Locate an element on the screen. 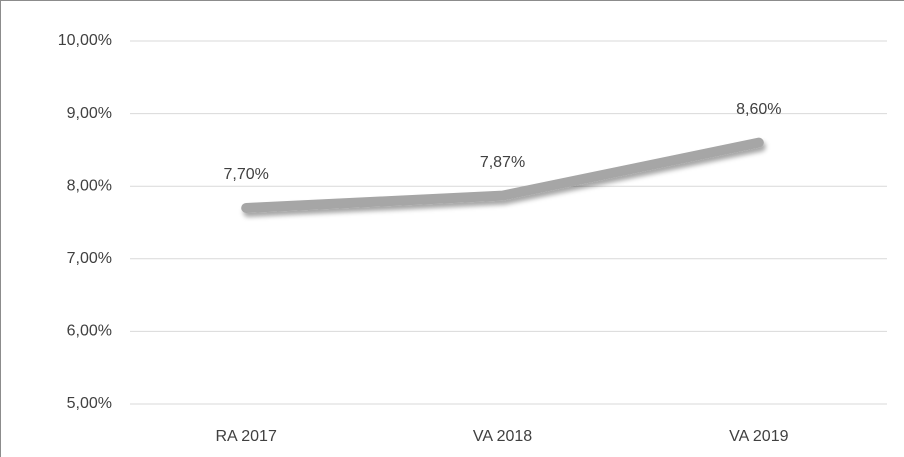  x-tick-label: RA 2017 is located at coordinates (245, 436).